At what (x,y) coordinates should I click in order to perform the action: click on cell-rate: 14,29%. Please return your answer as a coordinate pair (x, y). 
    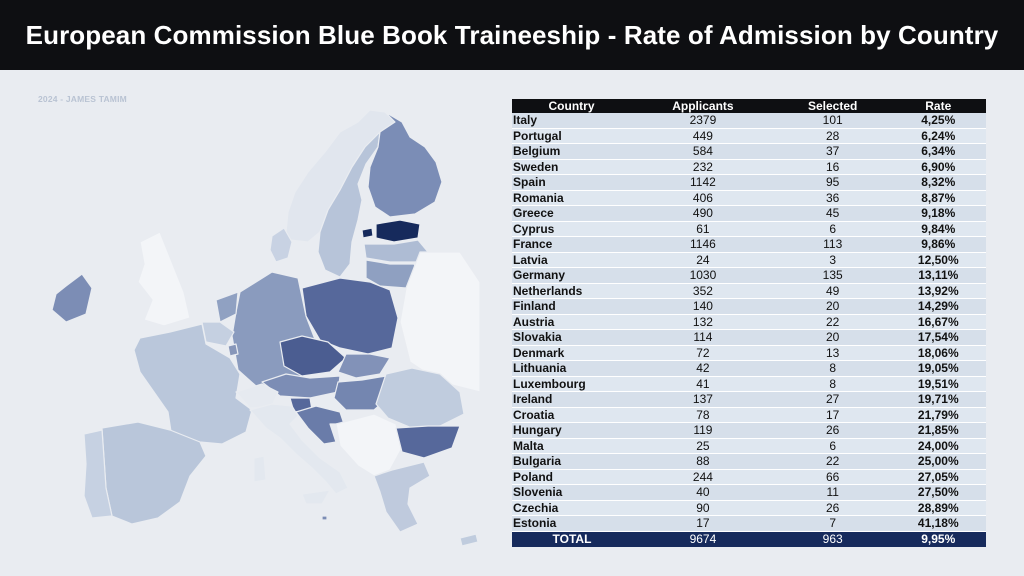
    Looking at the image, I should click on (938, 306).